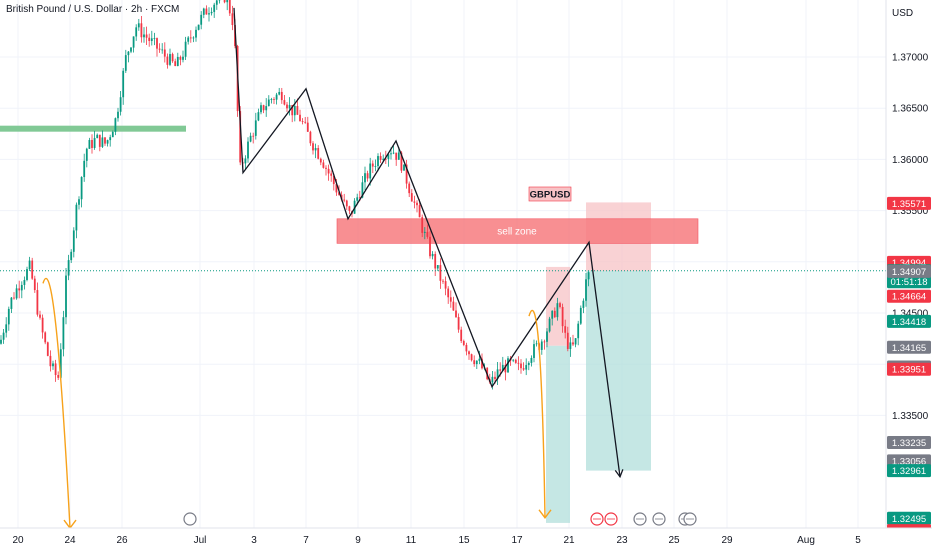  Describe the element at coordinates (909, 297) in the screenshot. I see `price-tag-label: 1.34664` at that location.